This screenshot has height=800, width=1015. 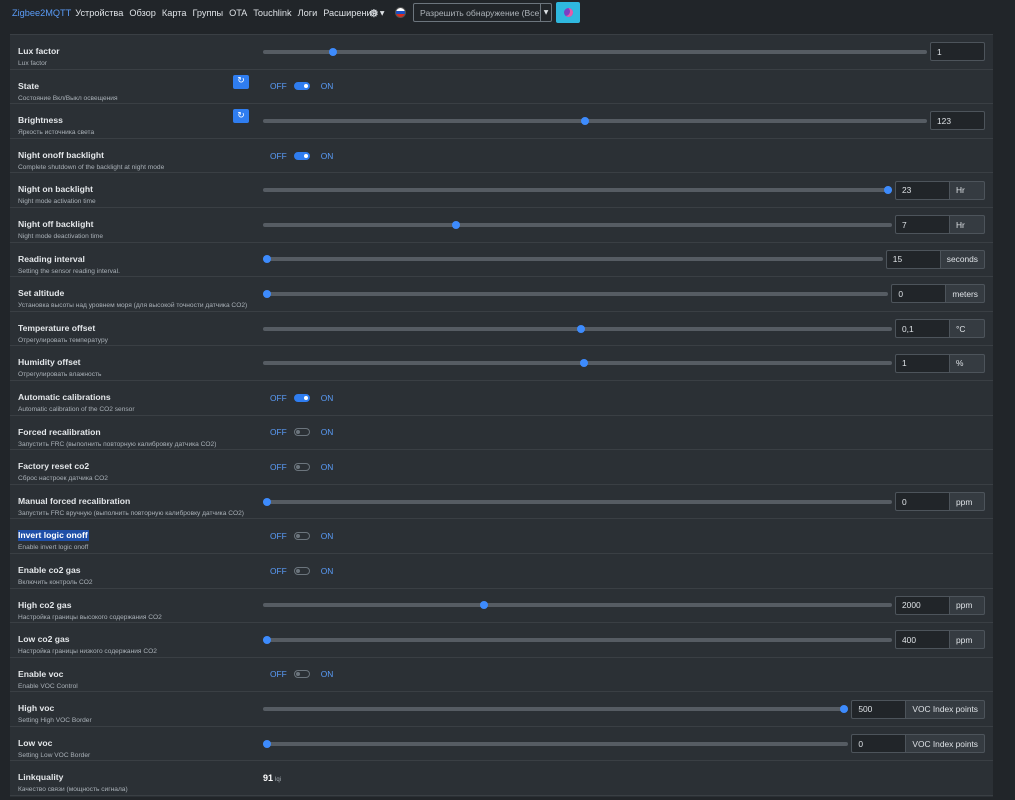 I want to click on permit-join-select: Разрешить обнаружение (Все) ▼, so click(x=482, y=12).